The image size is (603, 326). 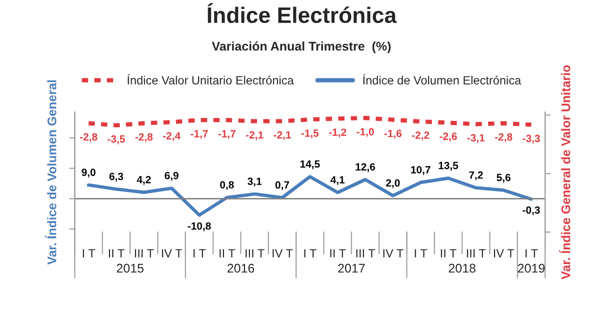 What do you see at coordinates (420, 170) in the screenshot?
I see `data-label: 10,7` at bounding box center [420, 170].